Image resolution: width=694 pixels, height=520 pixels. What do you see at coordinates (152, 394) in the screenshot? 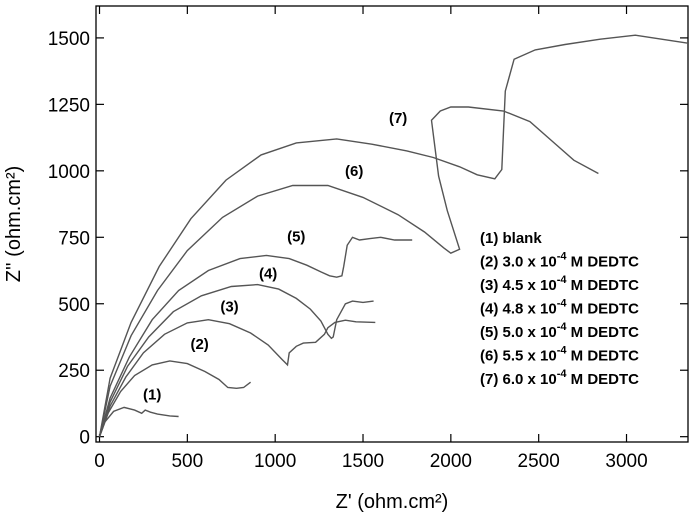
I see `series-1-label: (1)` at bounding box center [152, 394].